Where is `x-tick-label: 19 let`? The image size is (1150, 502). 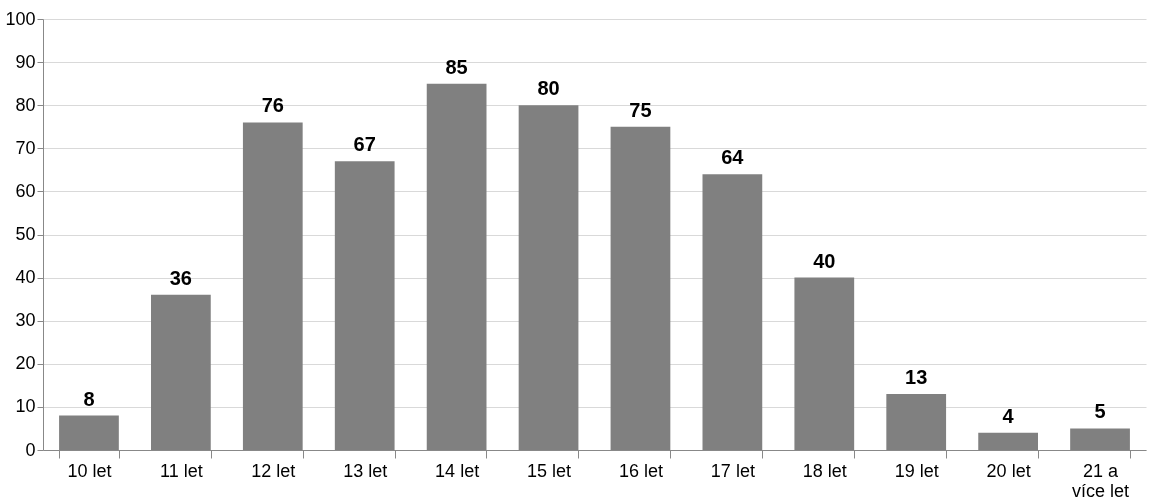 x-tick-label: 19 let is located at coordinates (916, 470).